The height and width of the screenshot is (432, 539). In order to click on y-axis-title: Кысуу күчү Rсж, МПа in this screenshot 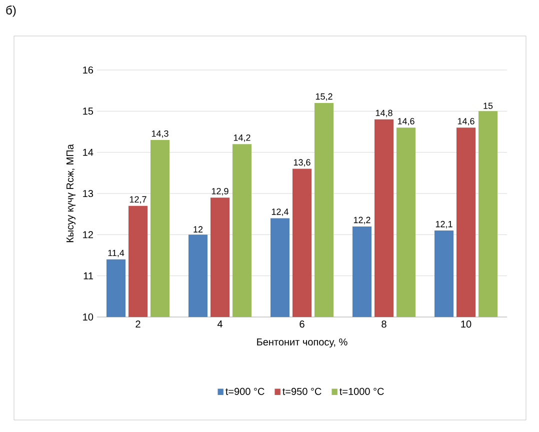, I will do `click(71, 193)`.